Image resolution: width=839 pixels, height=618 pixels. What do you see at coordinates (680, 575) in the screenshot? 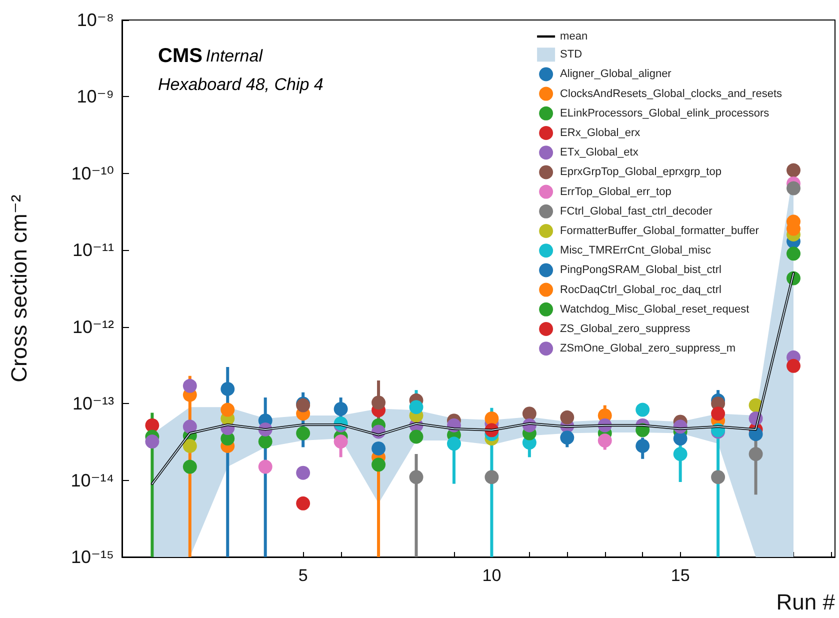
I see `x-tick-label: 15` at bounding box center [680, 575].